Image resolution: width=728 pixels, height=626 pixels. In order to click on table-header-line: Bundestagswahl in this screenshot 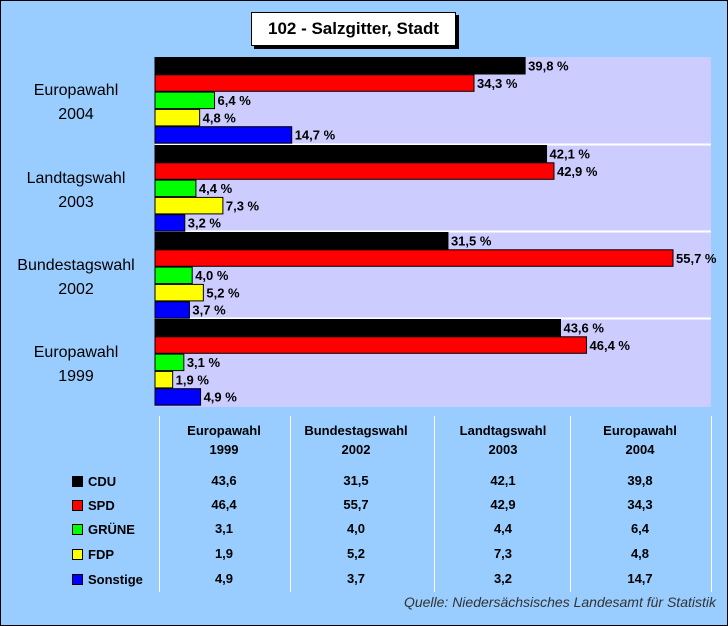, I will do `click(356, 430)`.